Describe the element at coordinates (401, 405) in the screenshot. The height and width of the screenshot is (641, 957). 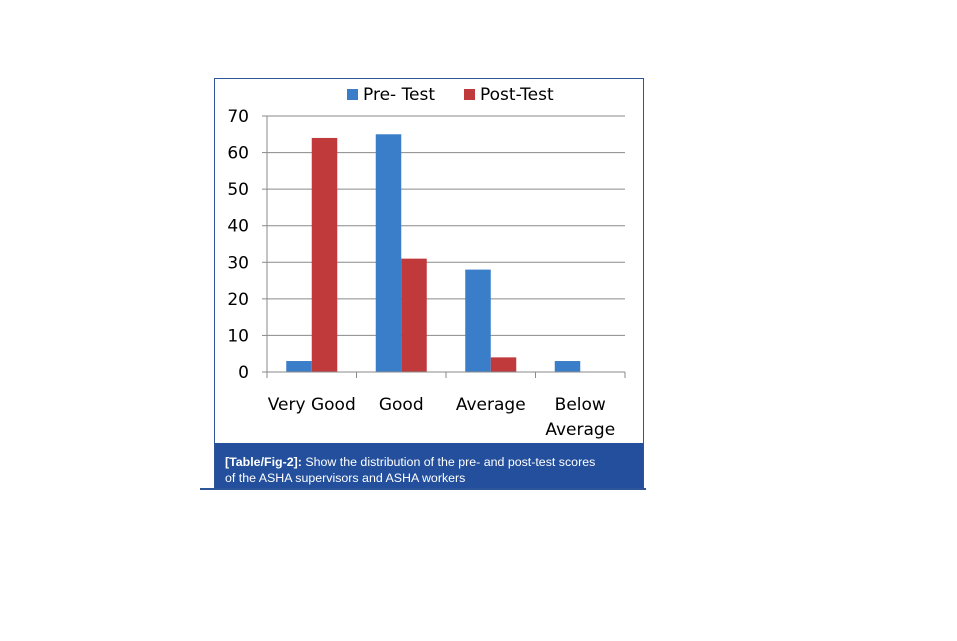
I see `x-tick-label: Good` at that location.